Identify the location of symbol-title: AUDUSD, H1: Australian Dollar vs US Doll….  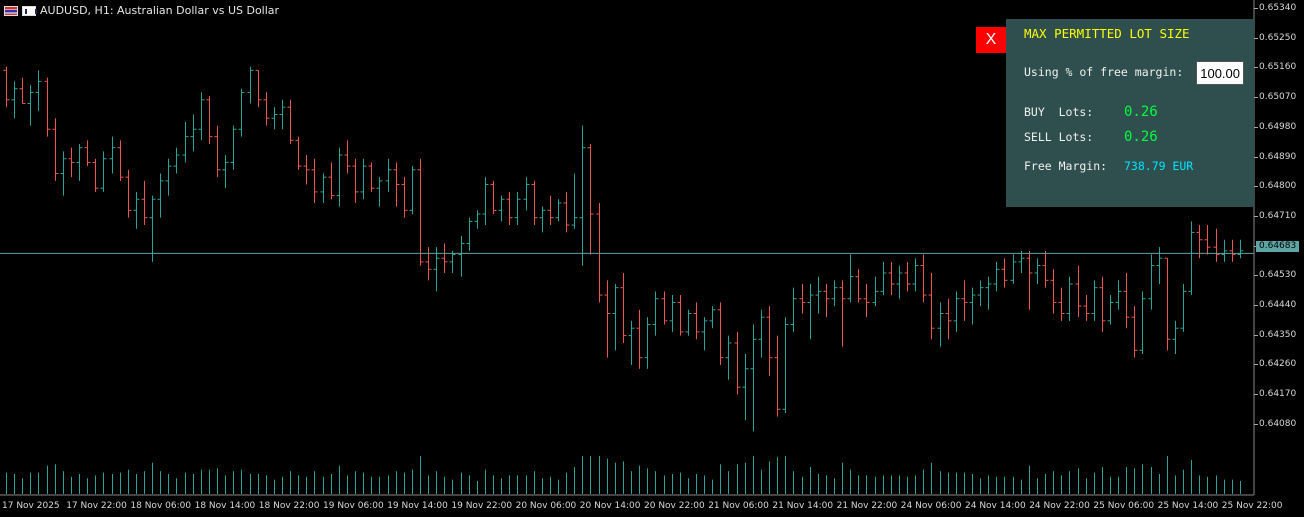
(160, 10).